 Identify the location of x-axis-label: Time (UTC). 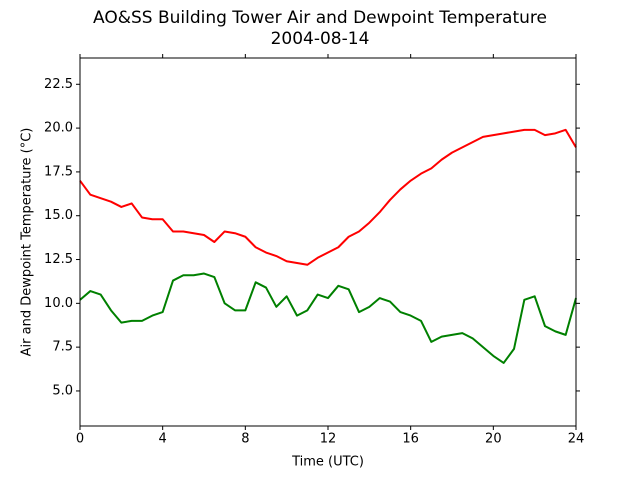
(327, 462).